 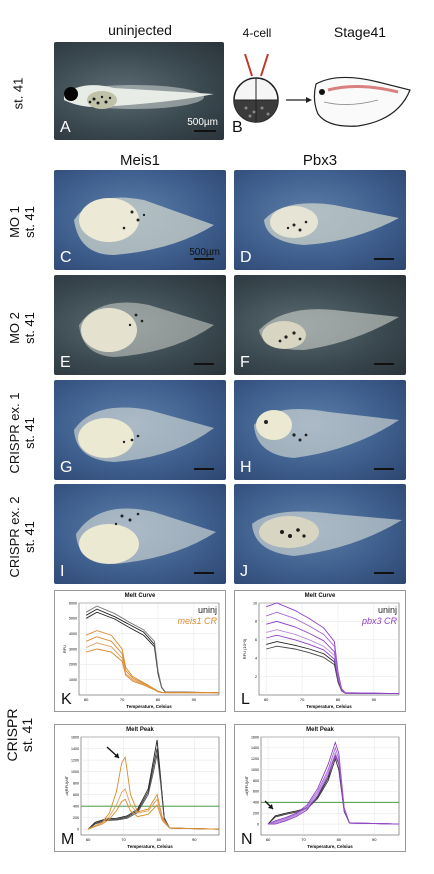 What do you see at coordinates (360, 32) in the screenshot?
I see `stage41-title: Stage41` at bounding box center [360, 32].